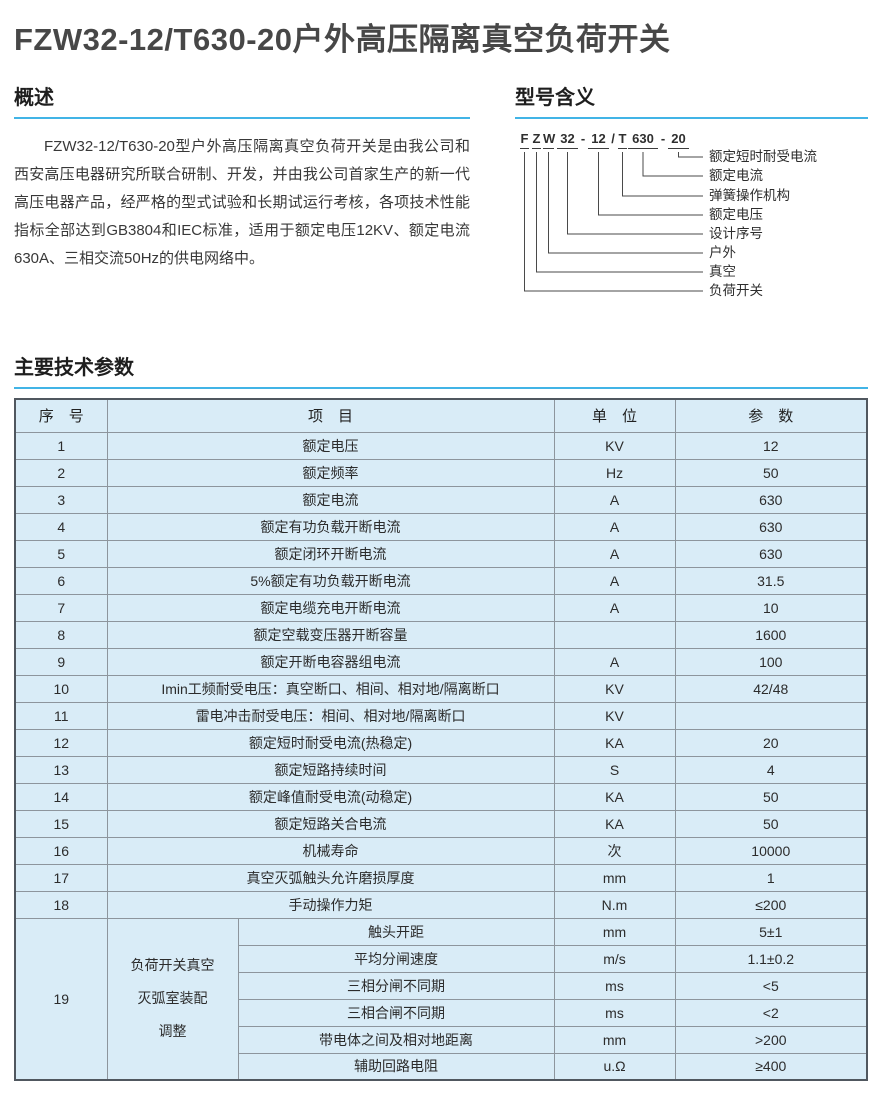 The width and height of the screenshot is (882, 1103). What do you see at coordinates (771, 958) in the screenshot?
I see `cell-value: 1.1±0.2` at bounding box center [771, 958].